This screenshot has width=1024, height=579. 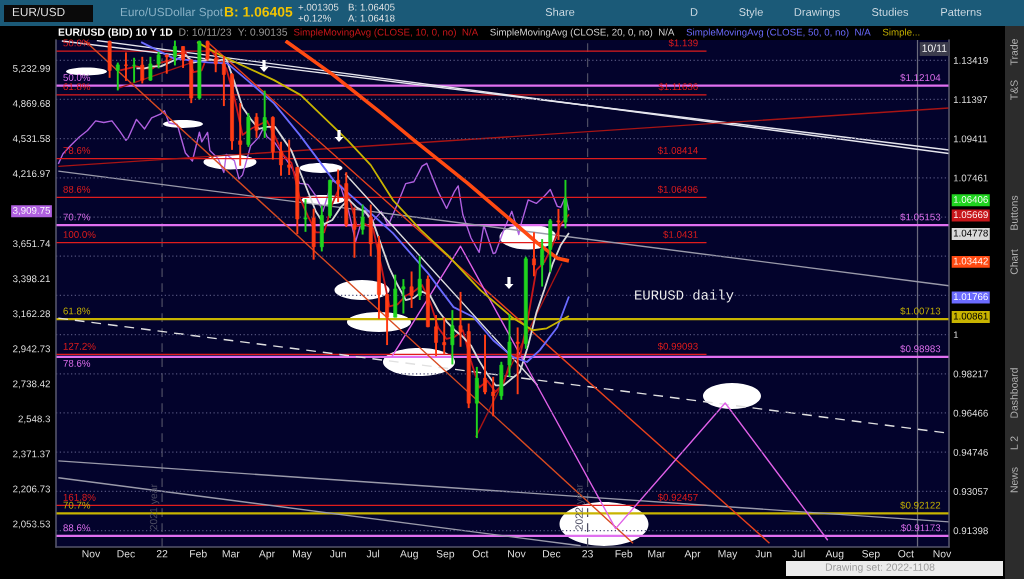 I want to click on annotation: $1.139, so click(x=683, y=43).